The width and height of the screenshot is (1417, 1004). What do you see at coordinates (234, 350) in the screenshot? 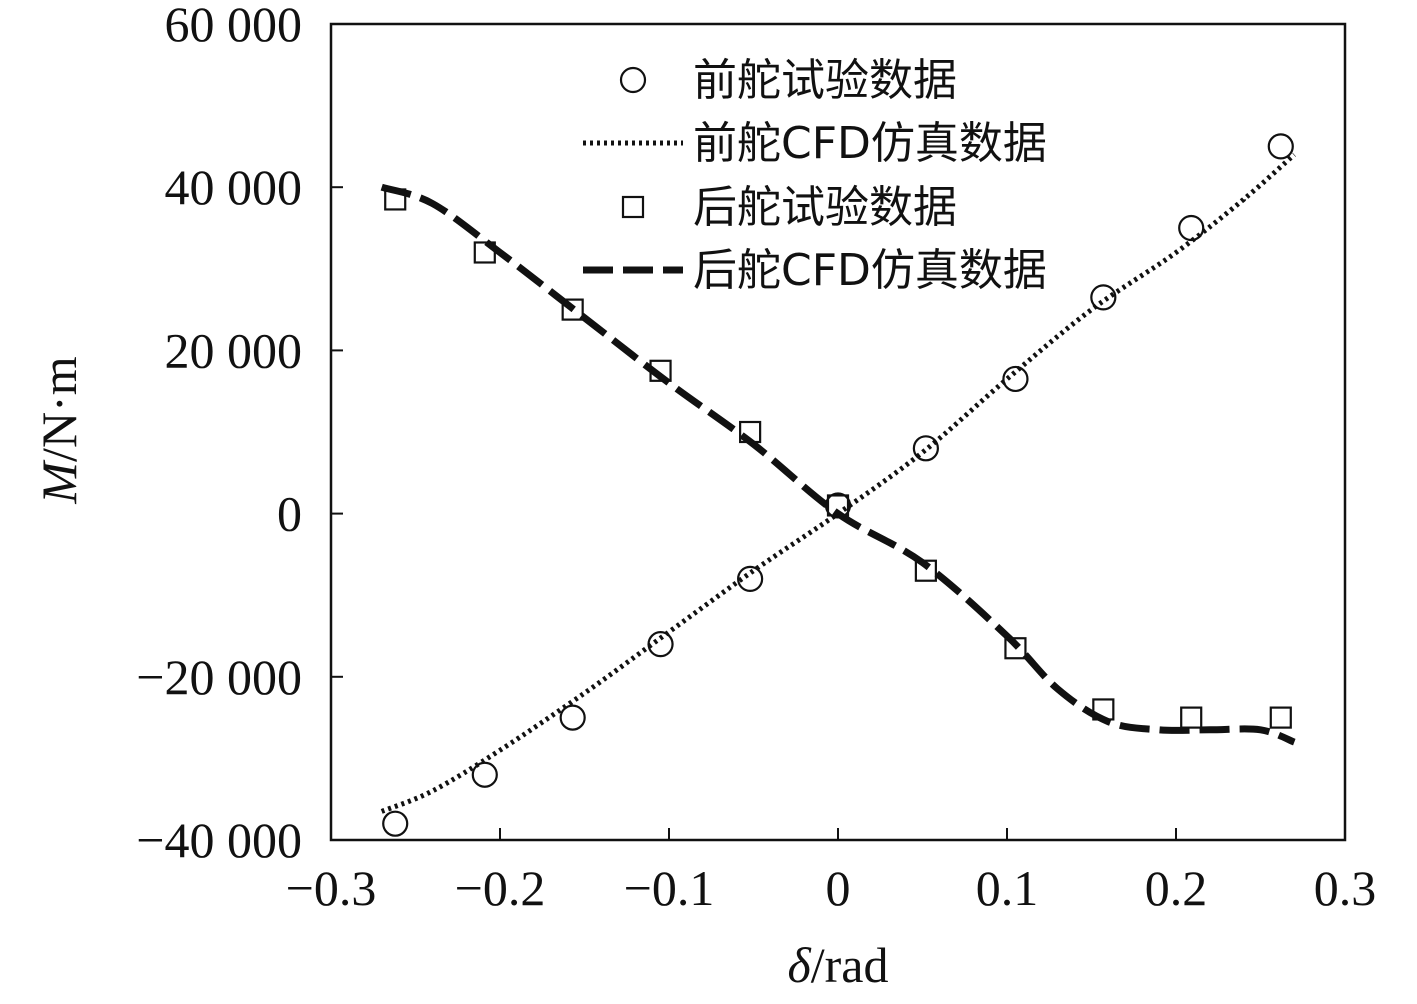
I see `y-tick-label: 20 000` at bounding box center [234, 350].